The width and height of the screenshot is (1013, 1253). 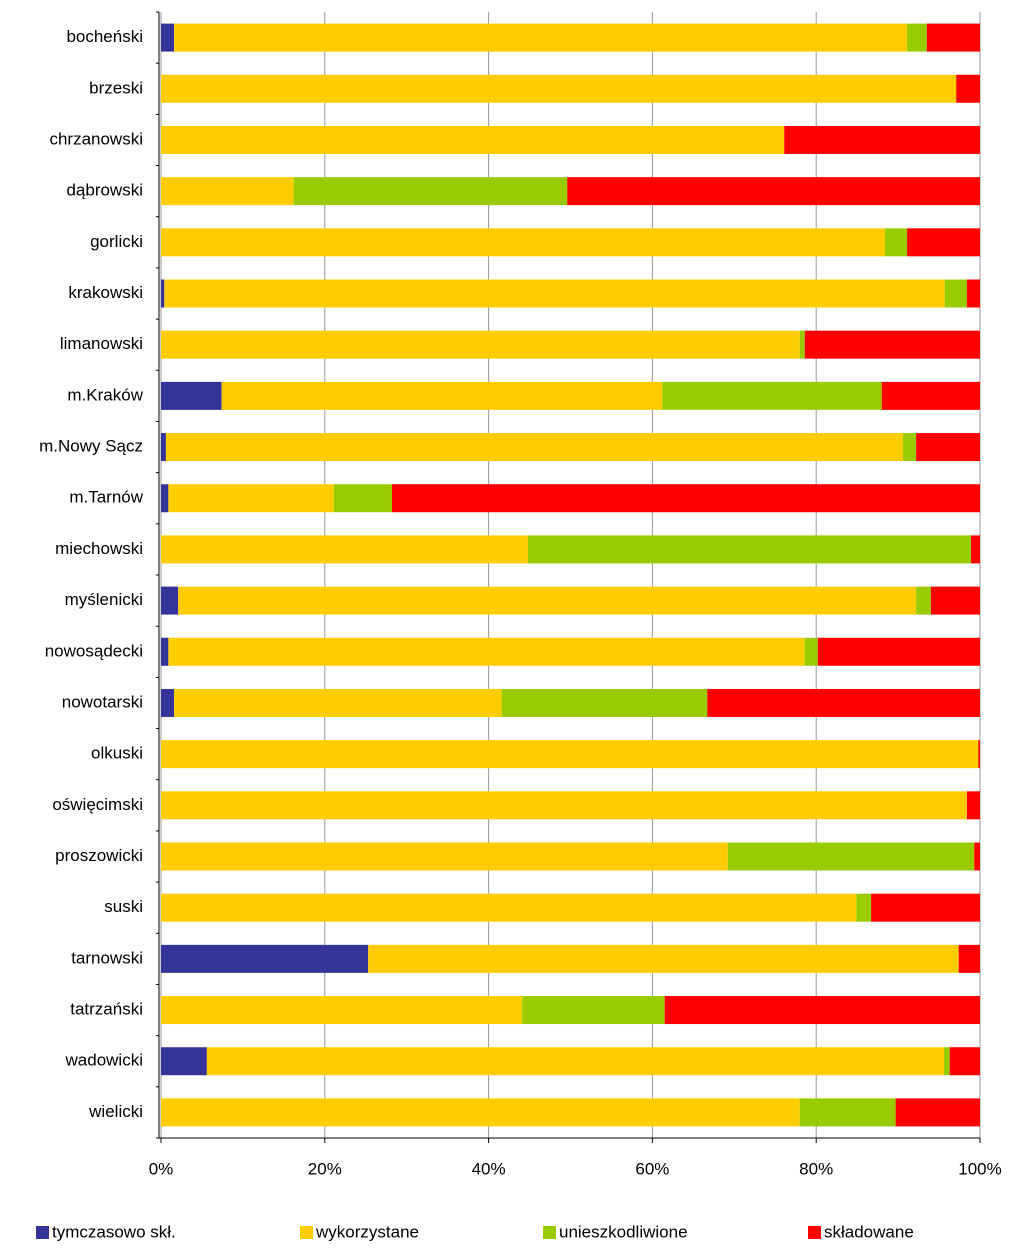 I want to click on y-tick-label: oświęcimski, so click(x=97, y=804).